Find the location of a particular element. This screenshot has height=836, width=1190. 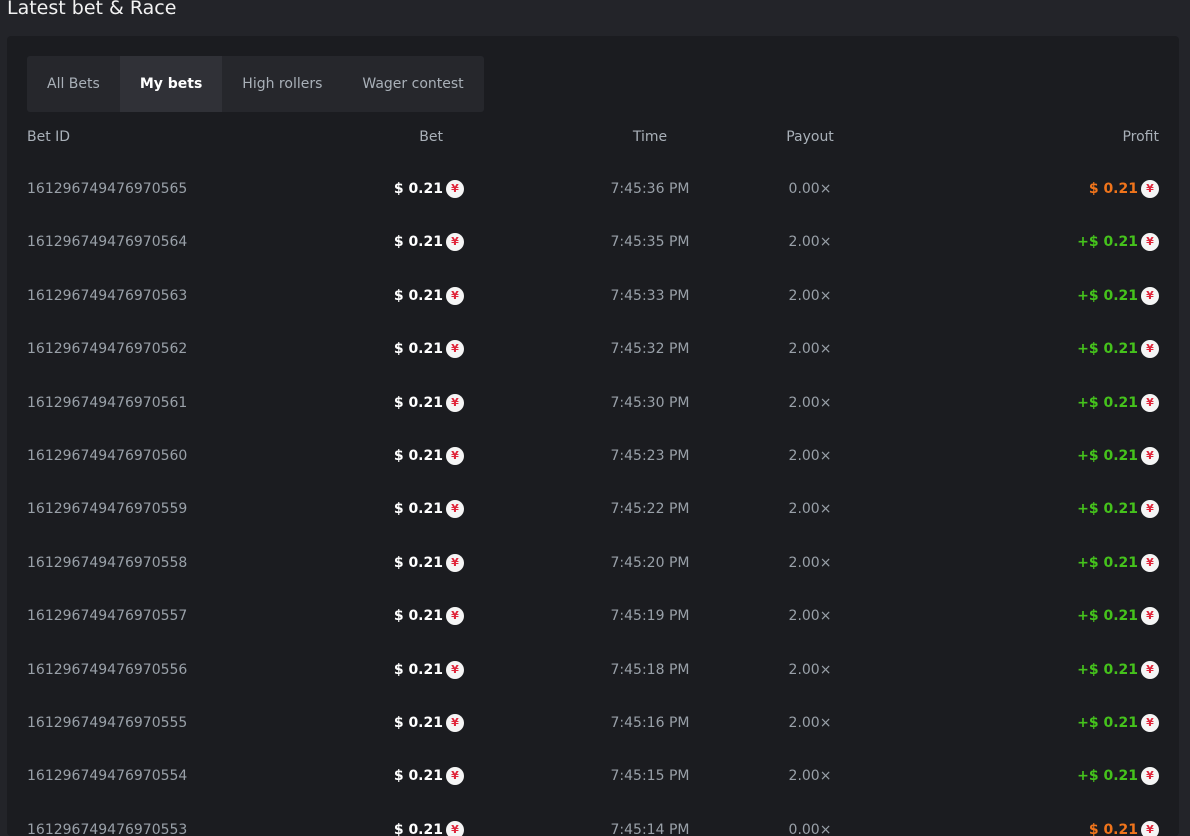

bet-time: 7:45:20 PM is located at coordinates (650, 562).